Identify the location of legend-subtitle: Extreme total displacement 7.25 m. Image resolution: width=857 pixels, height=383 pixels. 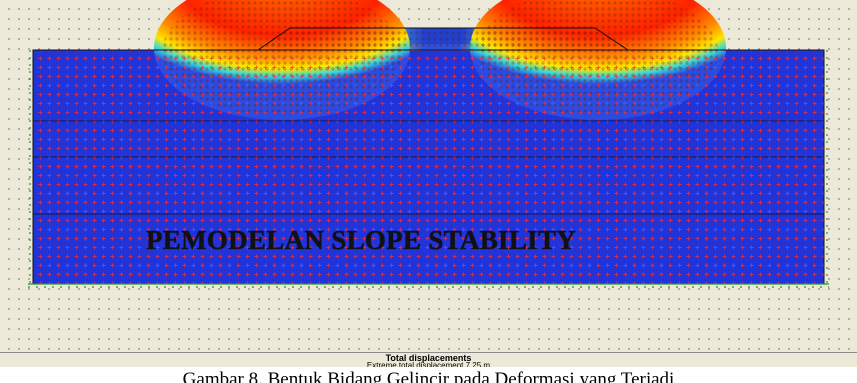
(428, 365).